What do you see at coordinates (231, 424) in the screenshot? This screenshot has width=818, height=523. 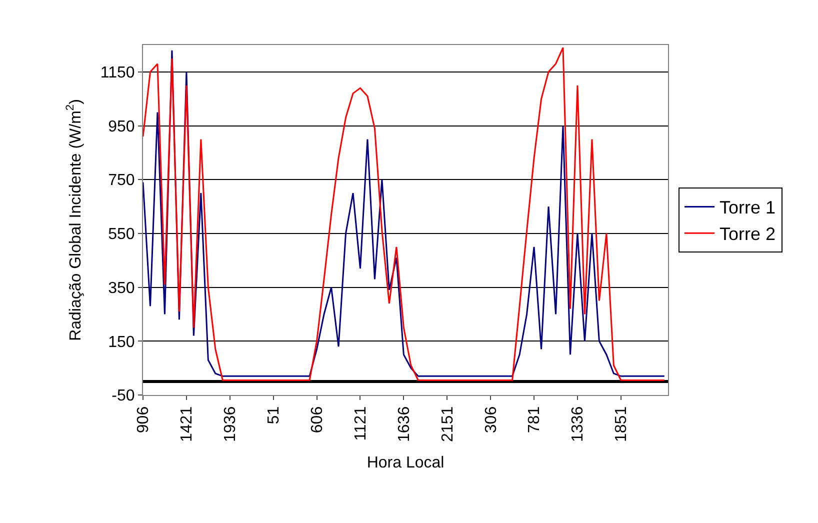 I see `x-tick-label: 1936` at bounding box center [231, 424].